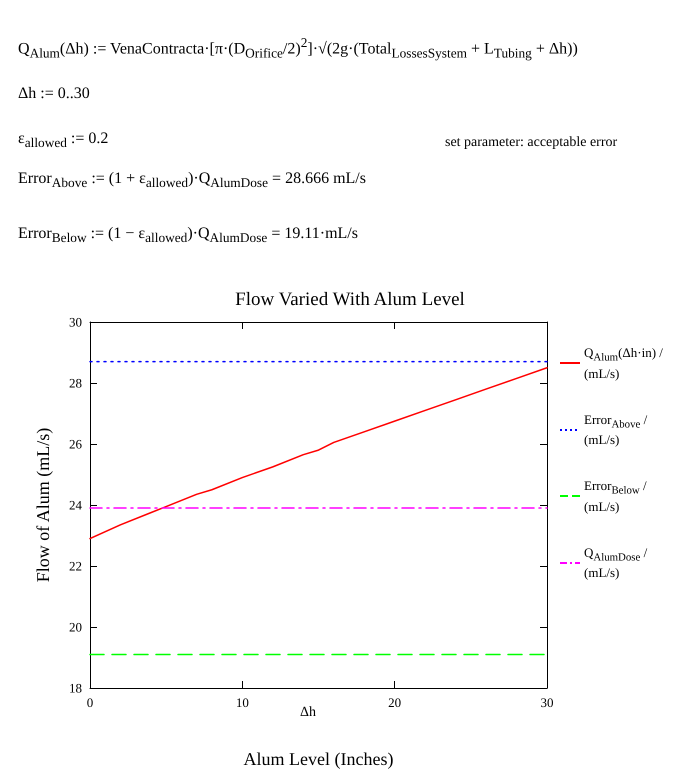 The height and width of the screenshot is (777, 697). What do you see at coordinates (90, 702) in the screenshot?
I see `x-tick-label: 0` at bounding box center [90, 702].